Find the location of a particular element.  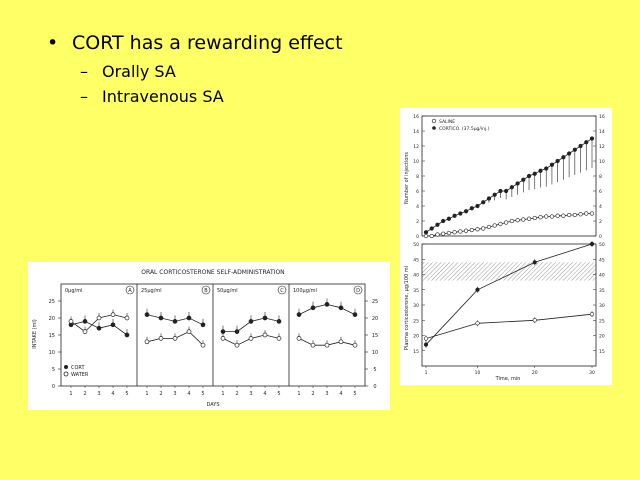

x-tick-label: 2 is located at coordinates (160, 394).